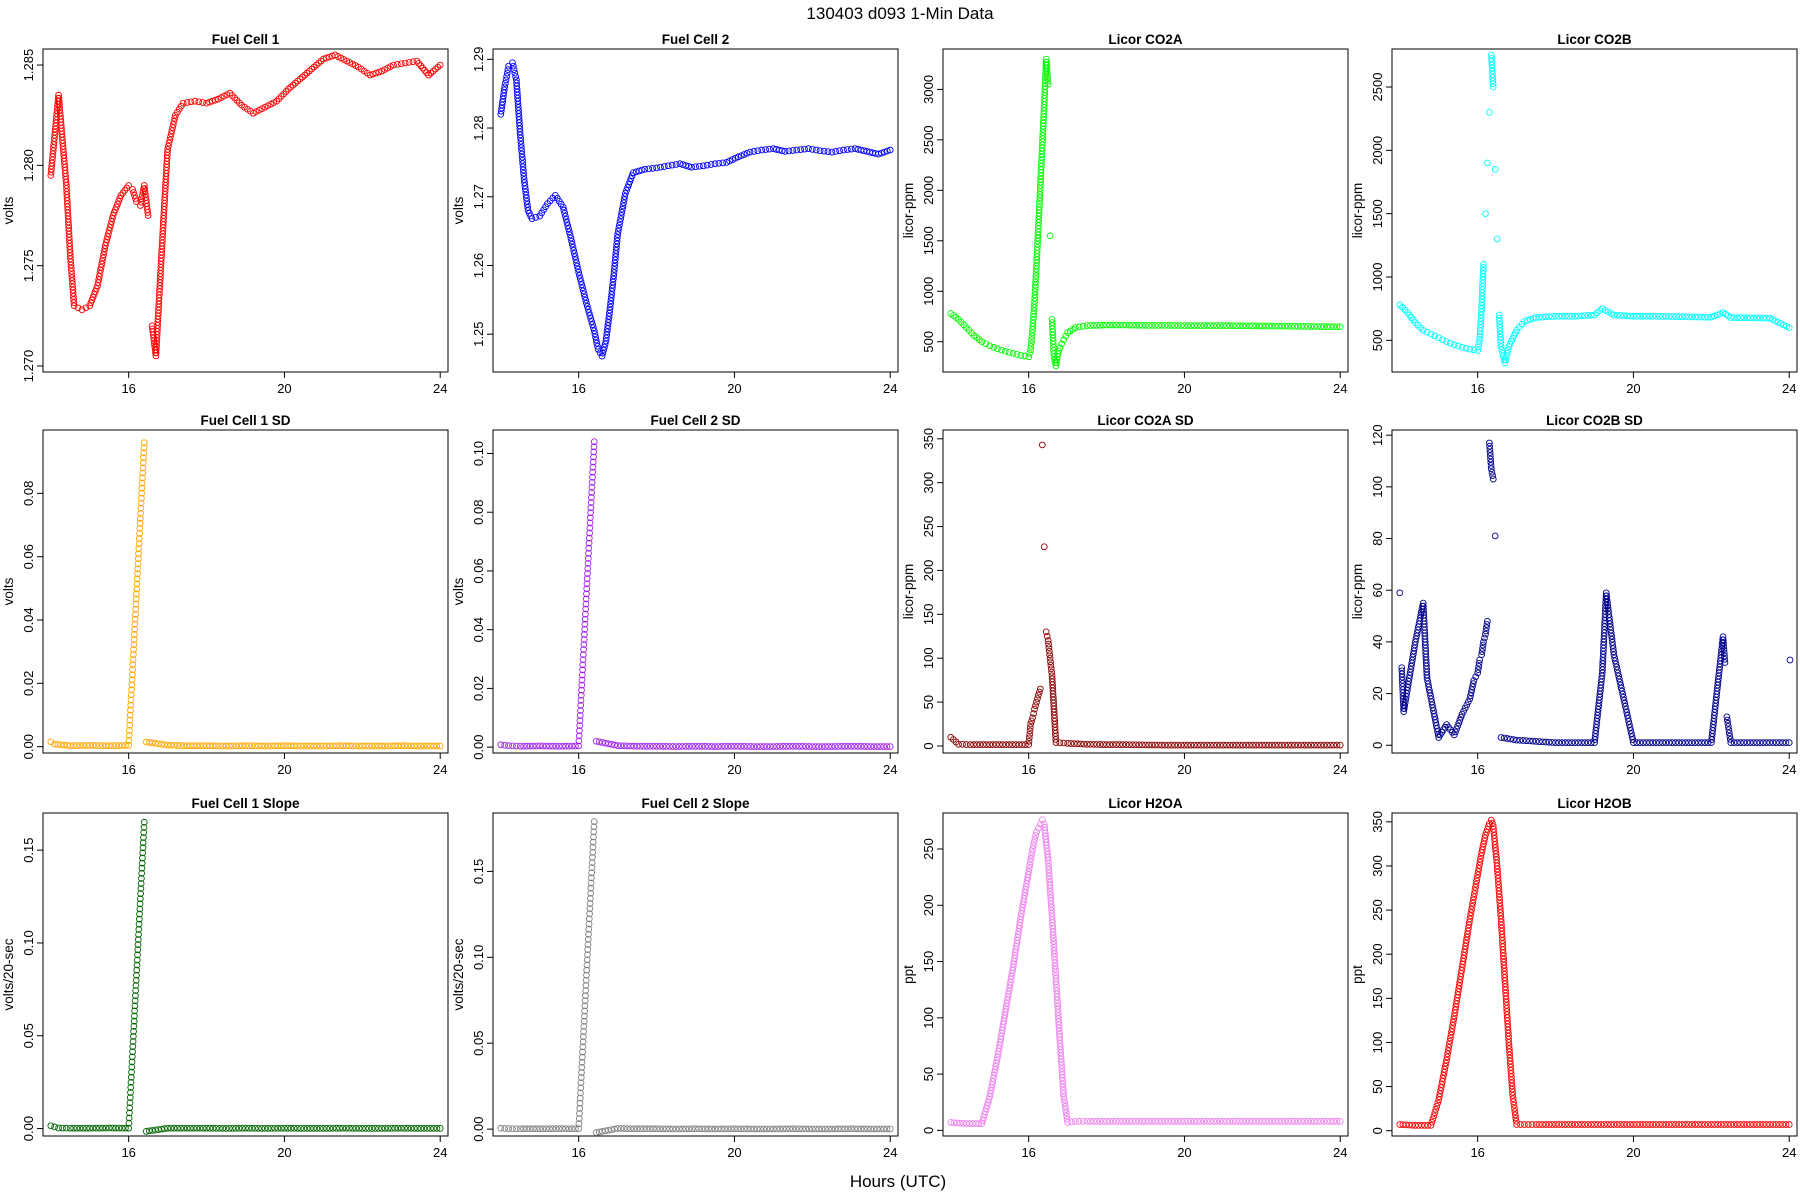 This screenshot has height=1200, width=1800. I want to click on y-tick-label: 150, so click(928, 962).